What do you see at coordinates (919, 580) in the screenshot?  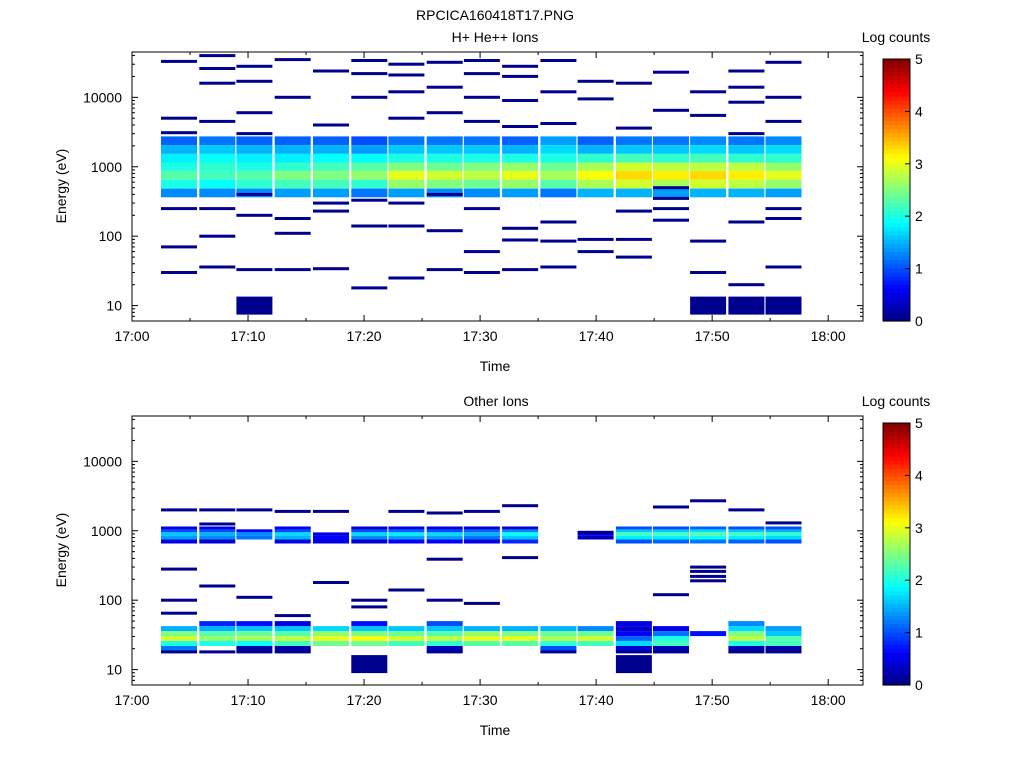 I see `colorbar-tick-label: 2` at bounding box center [919, 580].